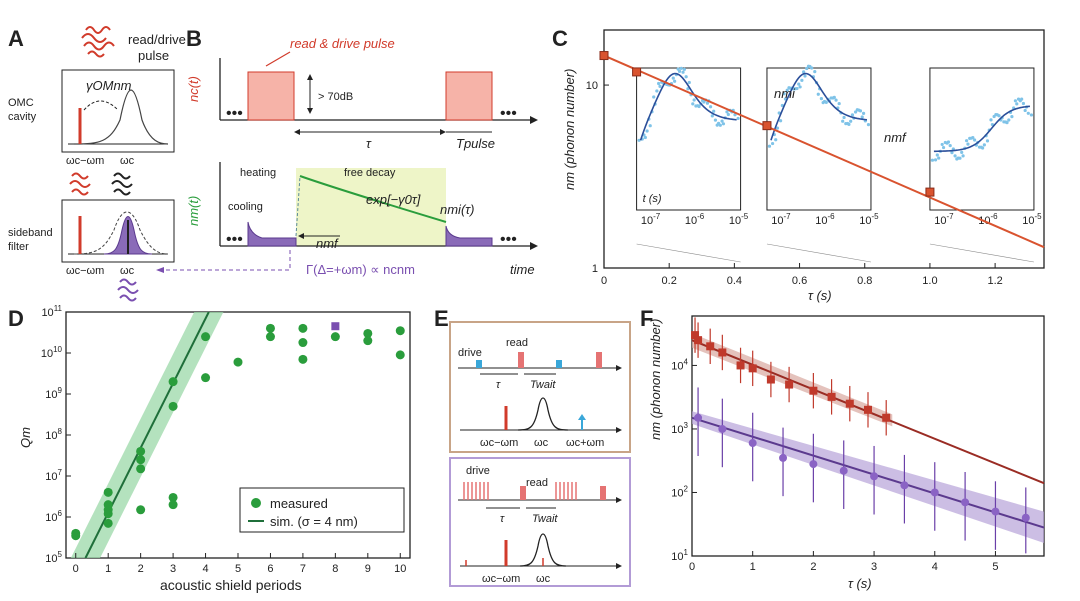 This screenshot has height=601, width=1080. Describe the element at coordinates (543, 579) in the screenshot. I see `e-wc-2: ωc` at that location.